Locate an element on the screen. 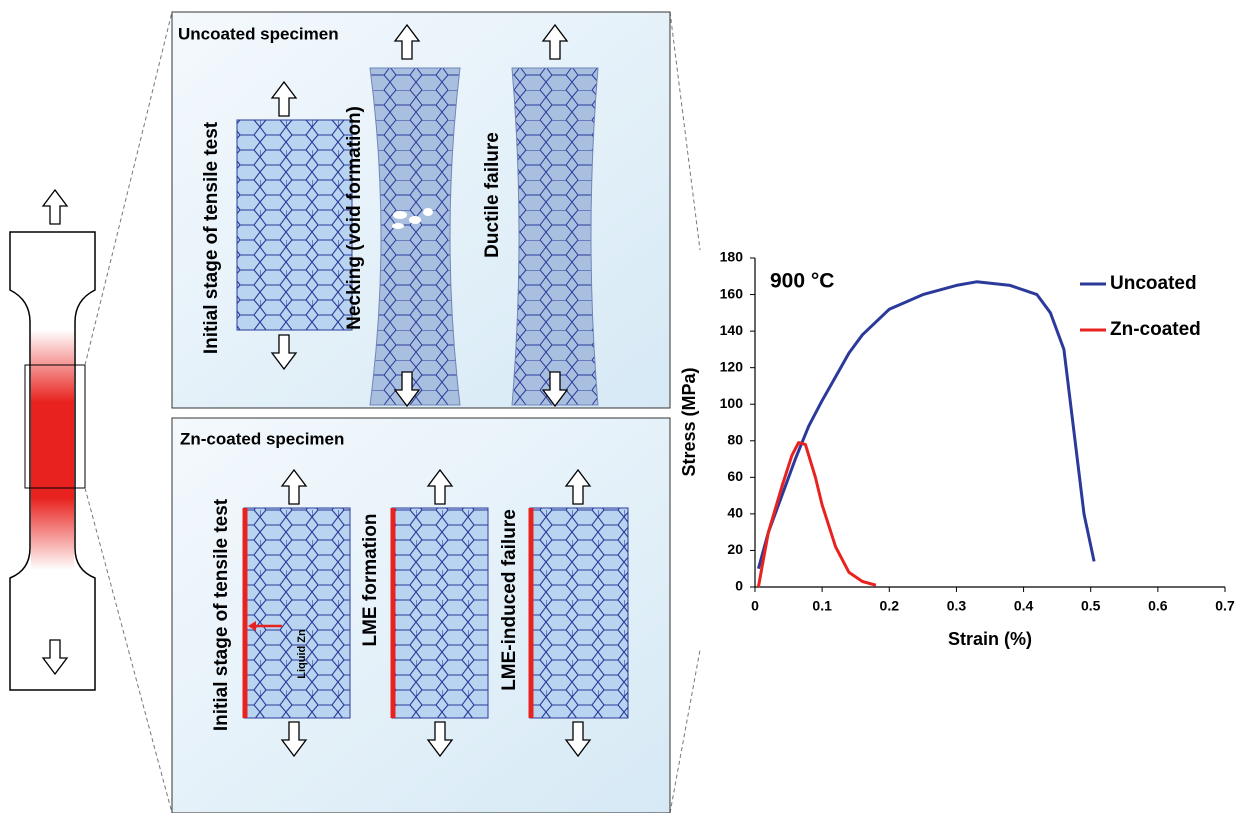  y-tick-label: 140 is located at coordinates (732, 330).